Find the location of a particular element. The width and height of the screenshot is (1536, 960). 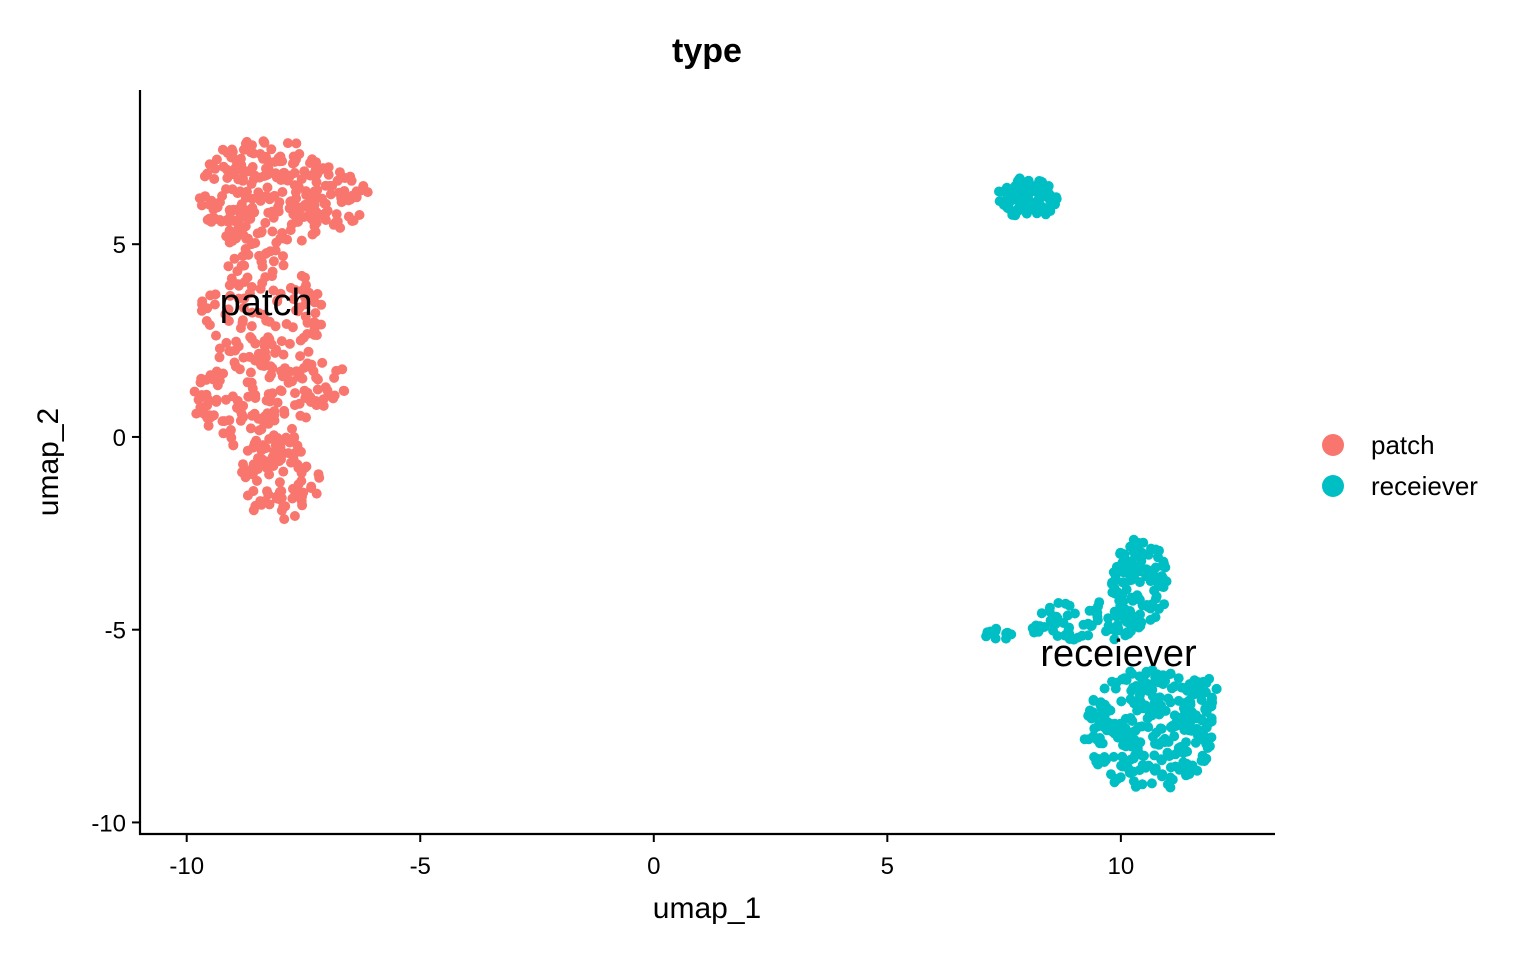

legend-label: patch is located at coordinates (1403, 445).